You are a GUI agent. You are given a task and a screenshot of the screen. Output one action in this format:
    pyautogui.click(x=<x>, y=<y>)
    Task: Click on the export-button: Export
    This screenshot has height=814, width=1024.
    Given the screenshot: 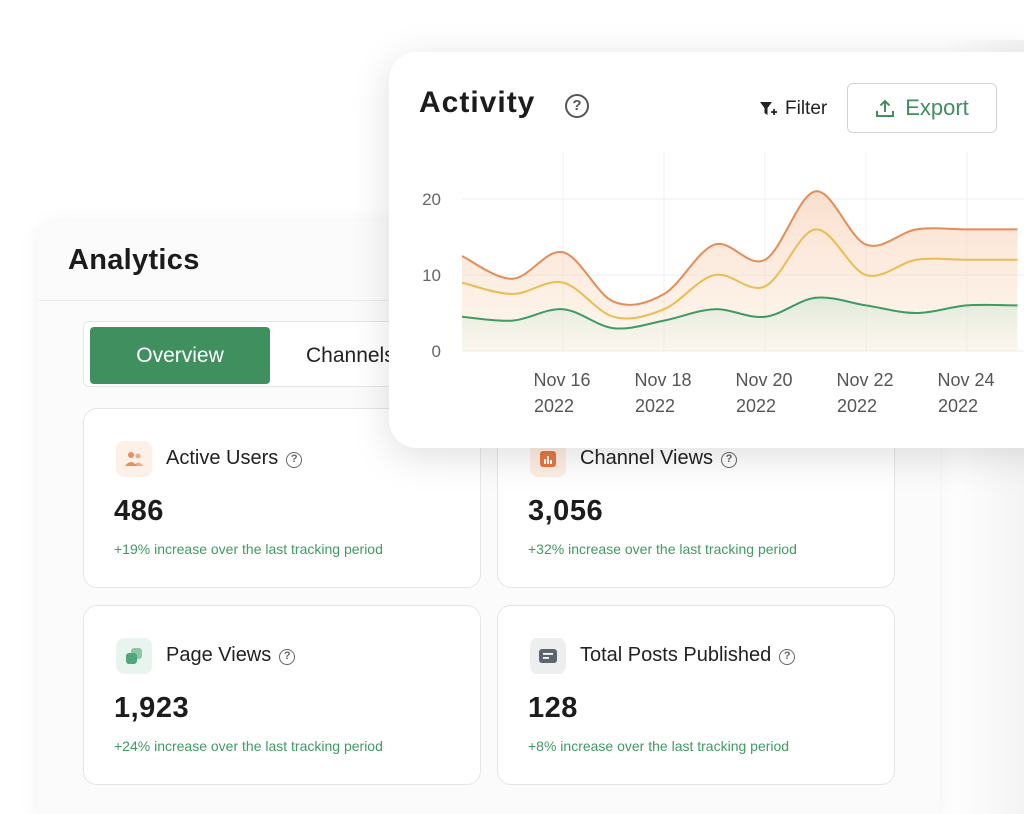 What is the action you would take?
    pyautogui.click(x=922, y=108)
    